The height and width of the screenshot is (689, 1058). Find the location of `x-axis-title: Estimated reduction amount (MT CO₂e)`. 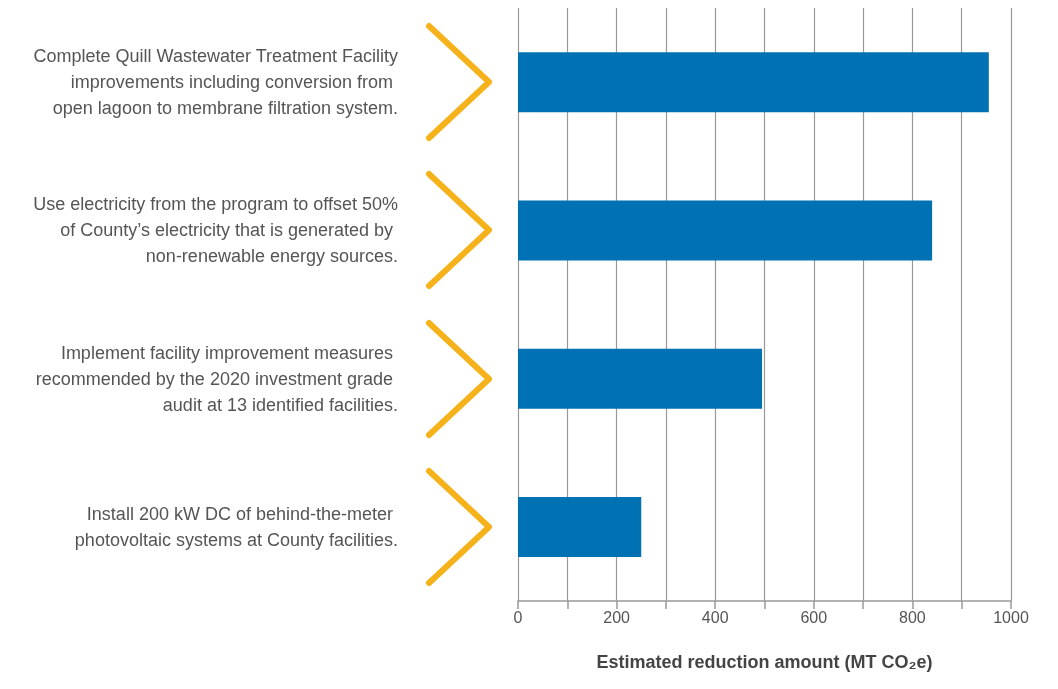

x-axis-title: Estimated reduction amount (MT CO₂e) is located at coordinates (764, 662).